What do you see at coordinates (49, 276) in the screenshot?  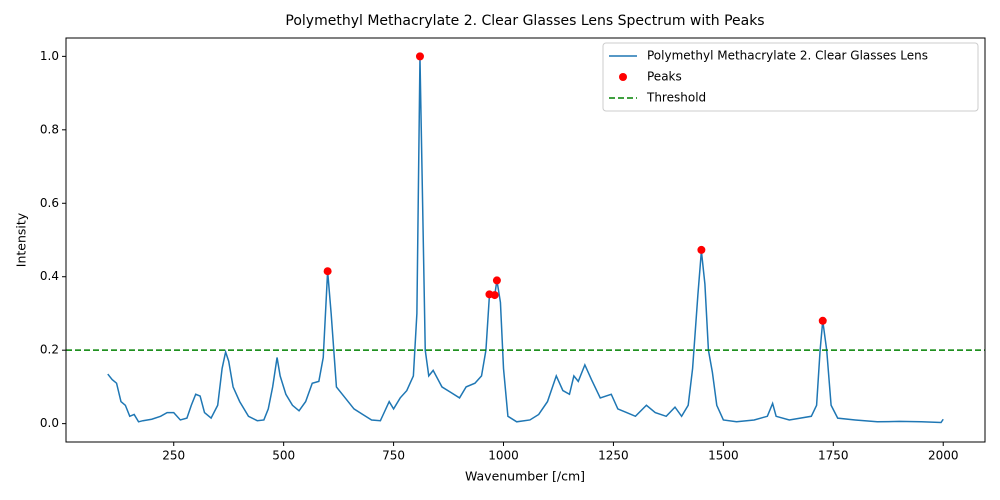 I see `y-tick-label: 0.4` at bounding box center [49, 276].